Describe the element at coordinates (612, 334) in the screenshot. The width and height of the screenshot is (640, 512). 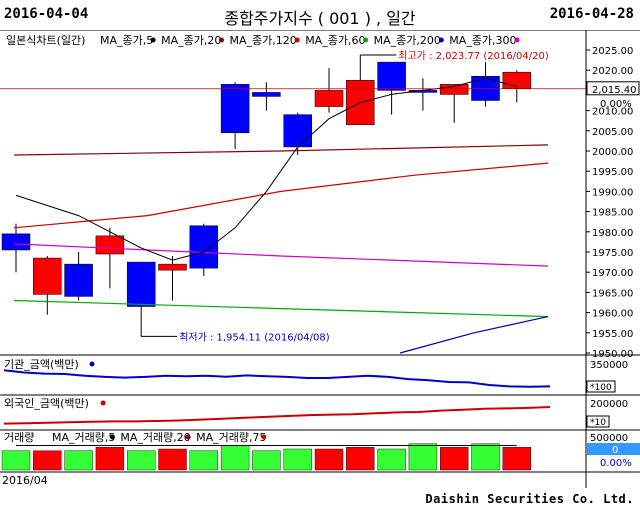
I see `y-tick-label: 1955.00` at that location.